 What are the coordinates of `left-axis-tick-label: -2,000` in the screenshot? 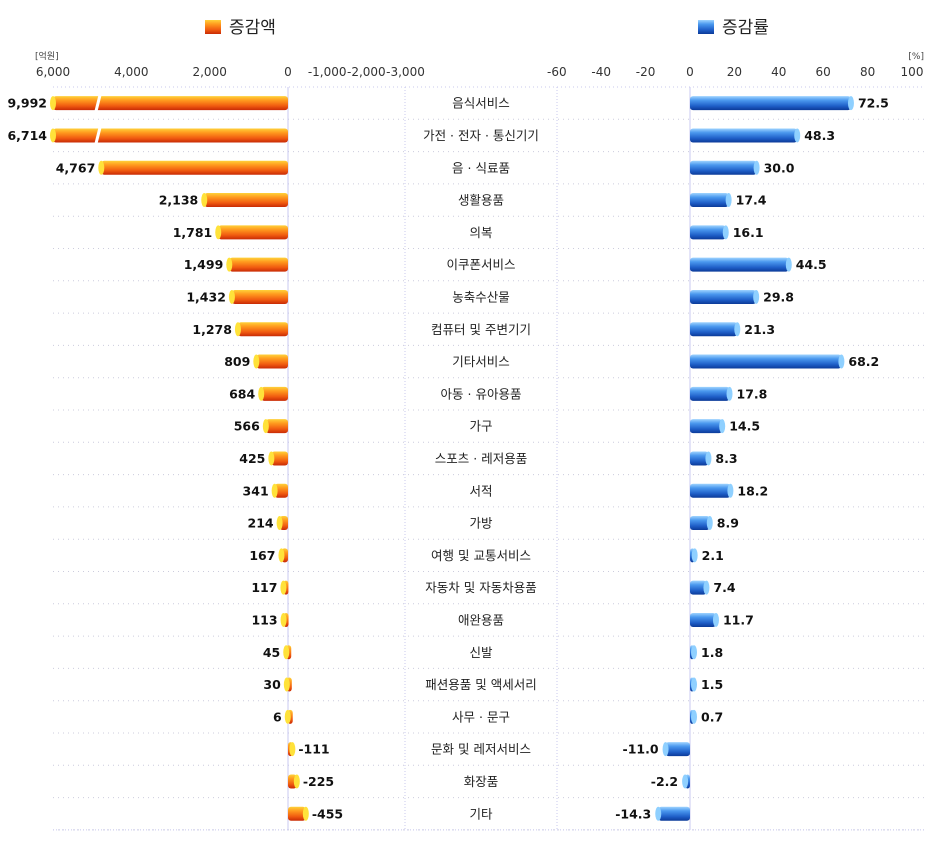 It's located at (366, 72).